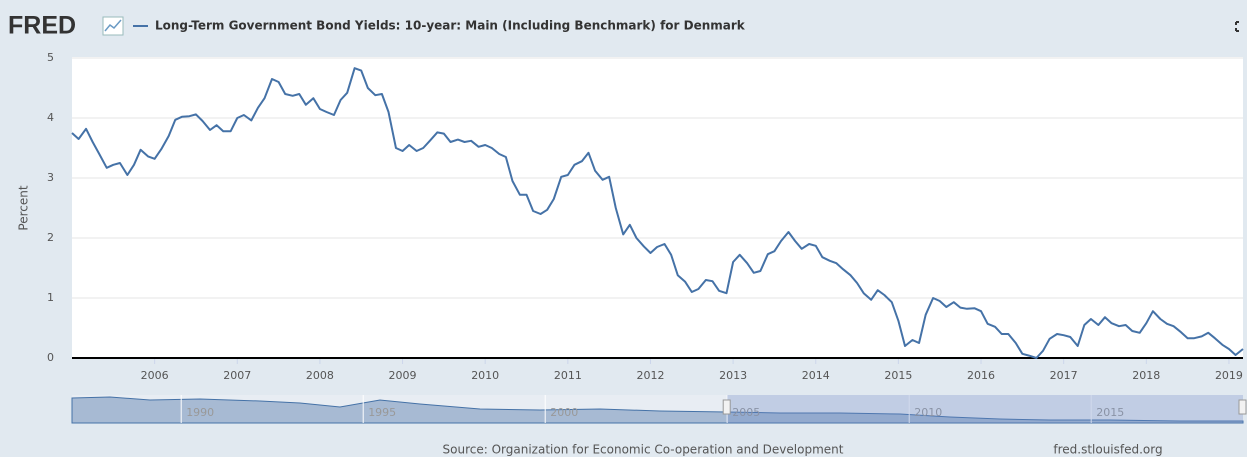 The height and width of the screenshot is (457, 1247). I want to click on x-tick-label: 2015, so click(898, 375).